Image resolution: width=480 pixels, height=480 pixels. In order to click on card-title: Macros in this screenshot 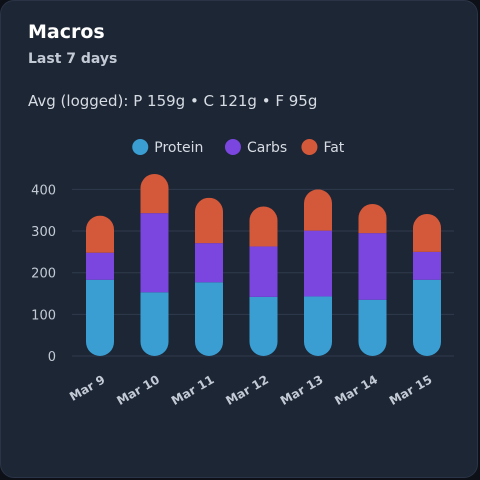, I will do `click(66, 32)`.